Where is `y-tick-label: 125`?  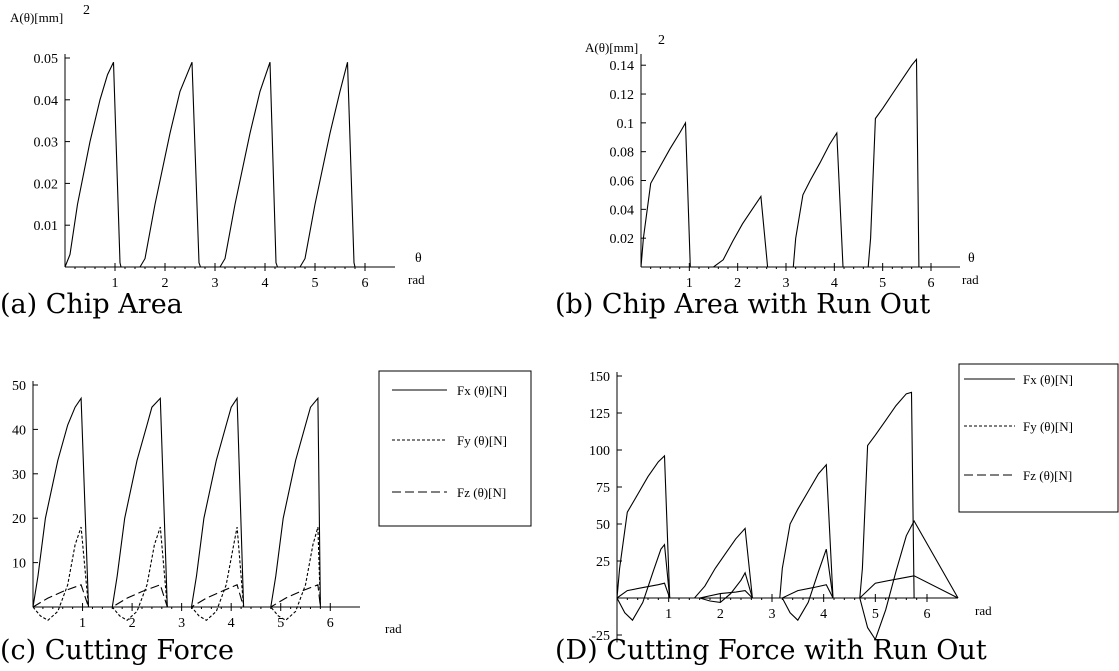
y-tick-label: 125 is located at coordinates (599, 414).